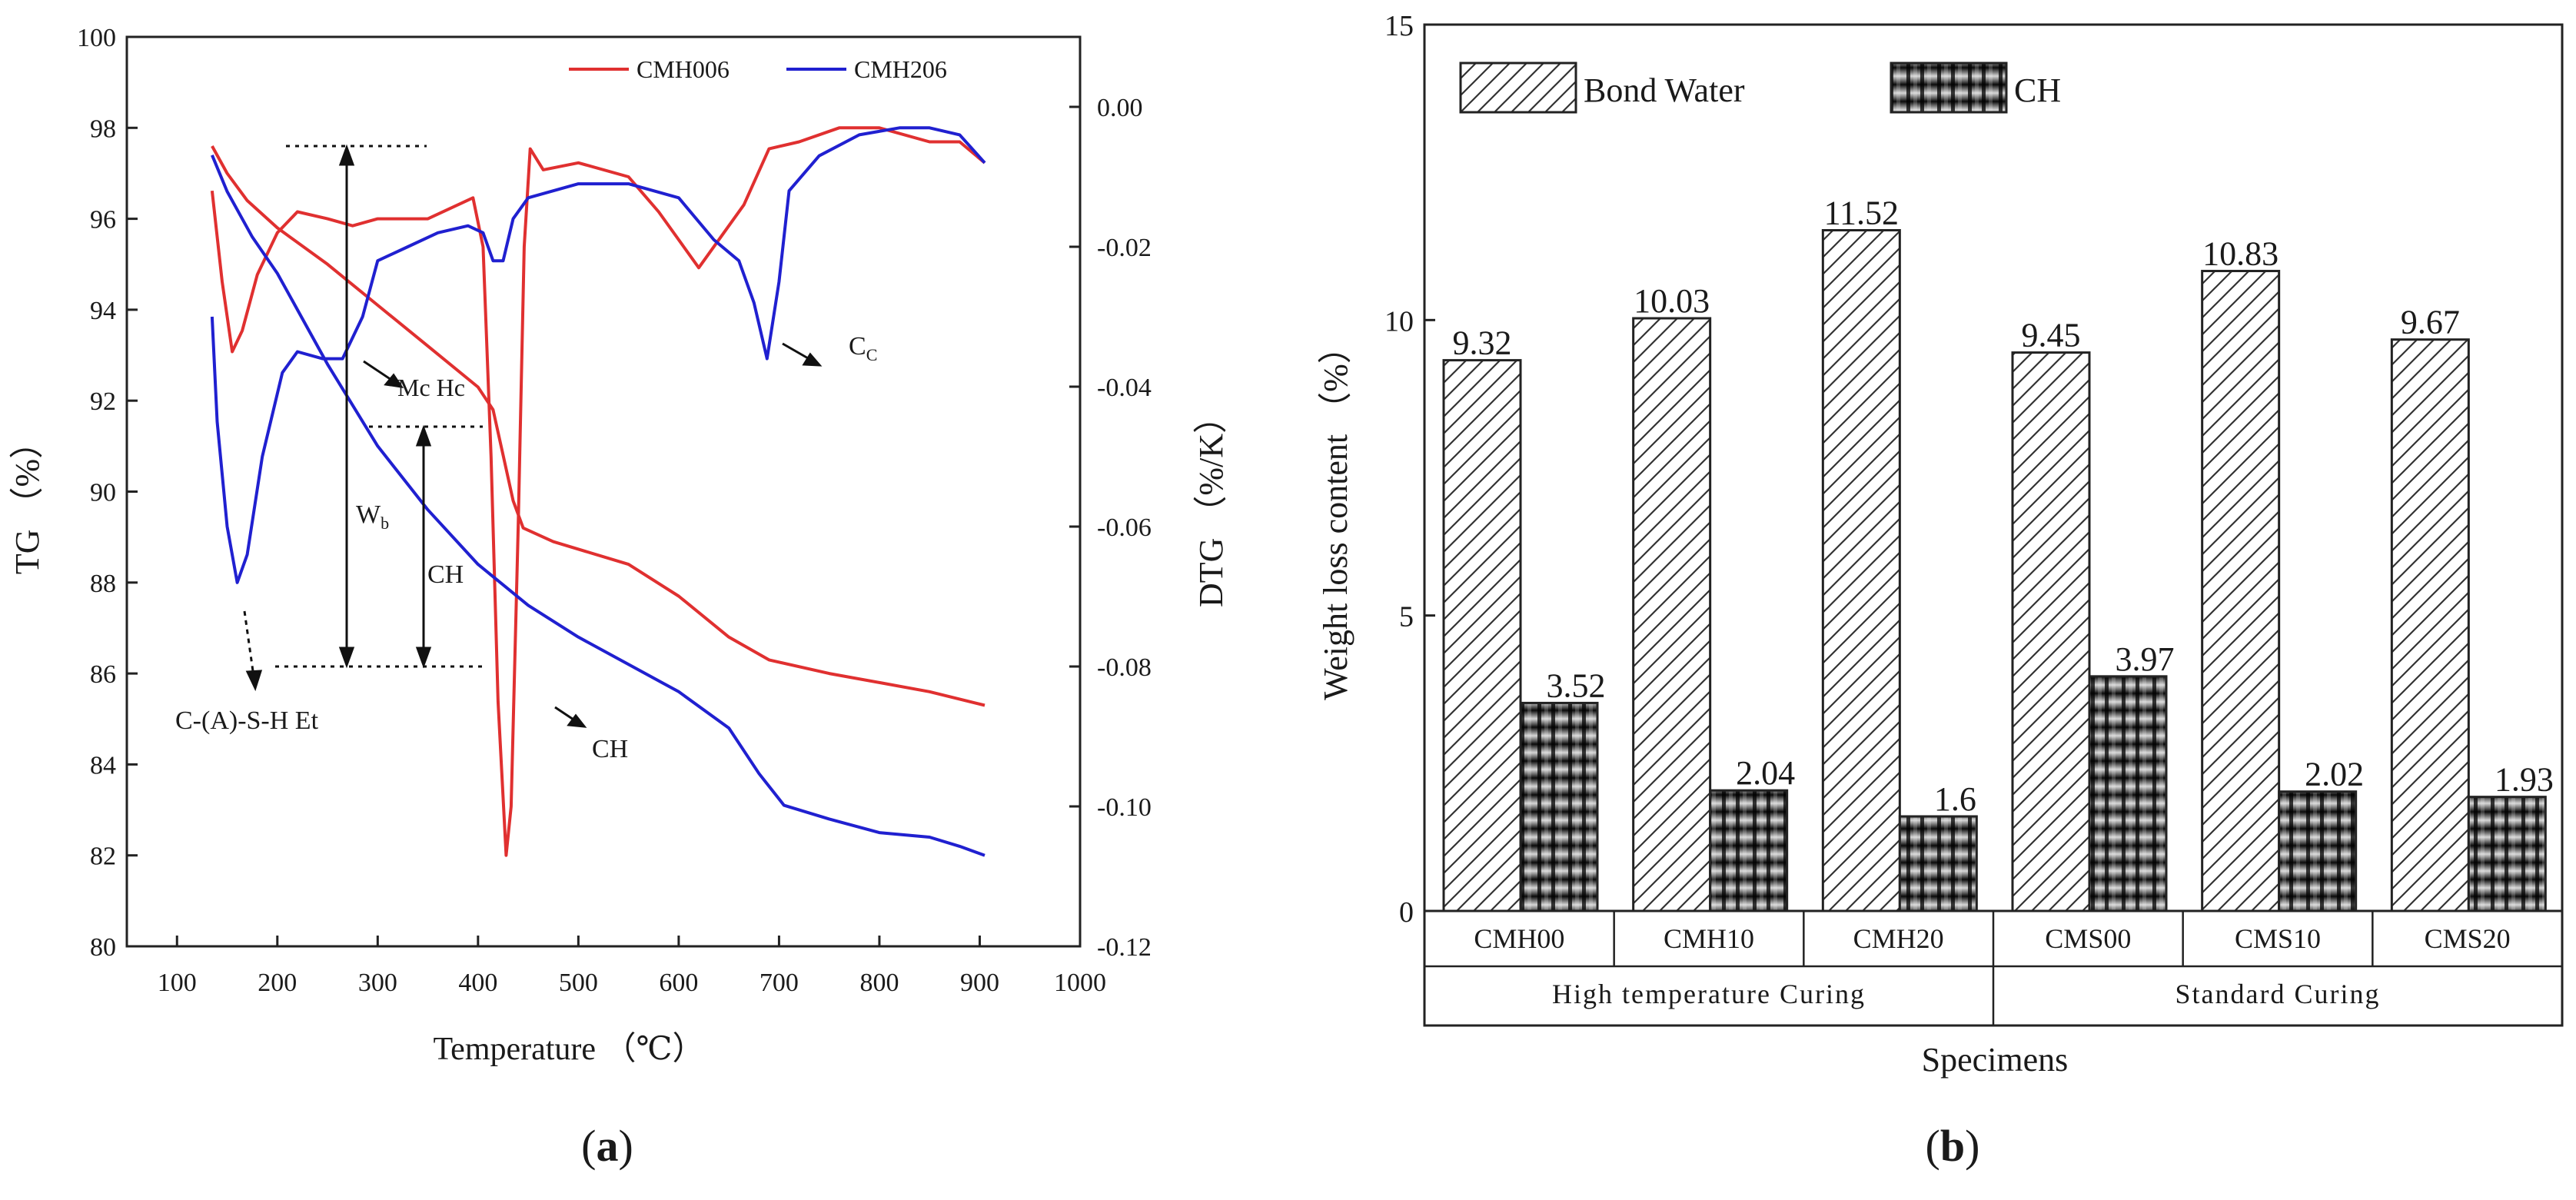 This screenshot has width=2576, height=1200. Describe the element at coordinates (2145, 659) in the screenshot. I see `bar-label-ch: 3.97` at that location.